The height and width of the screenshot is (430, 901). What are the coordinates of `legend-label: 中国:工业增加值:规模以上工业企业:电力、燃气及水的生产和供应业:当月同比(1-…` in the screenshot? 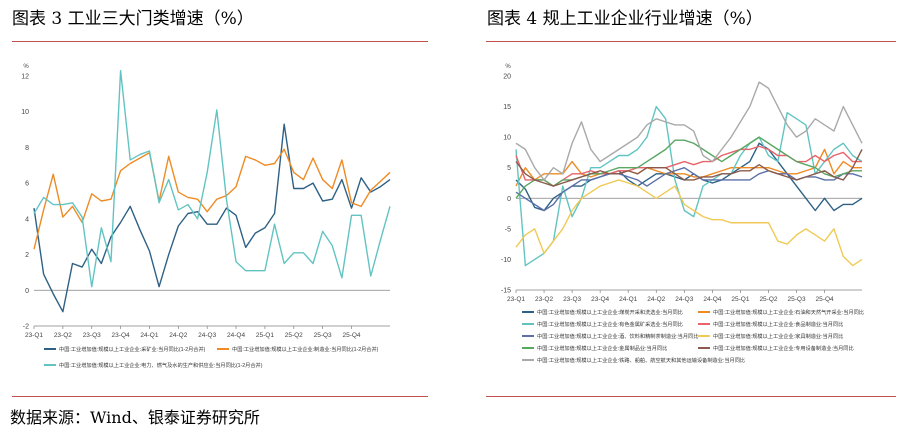 It's located at (161, 365).